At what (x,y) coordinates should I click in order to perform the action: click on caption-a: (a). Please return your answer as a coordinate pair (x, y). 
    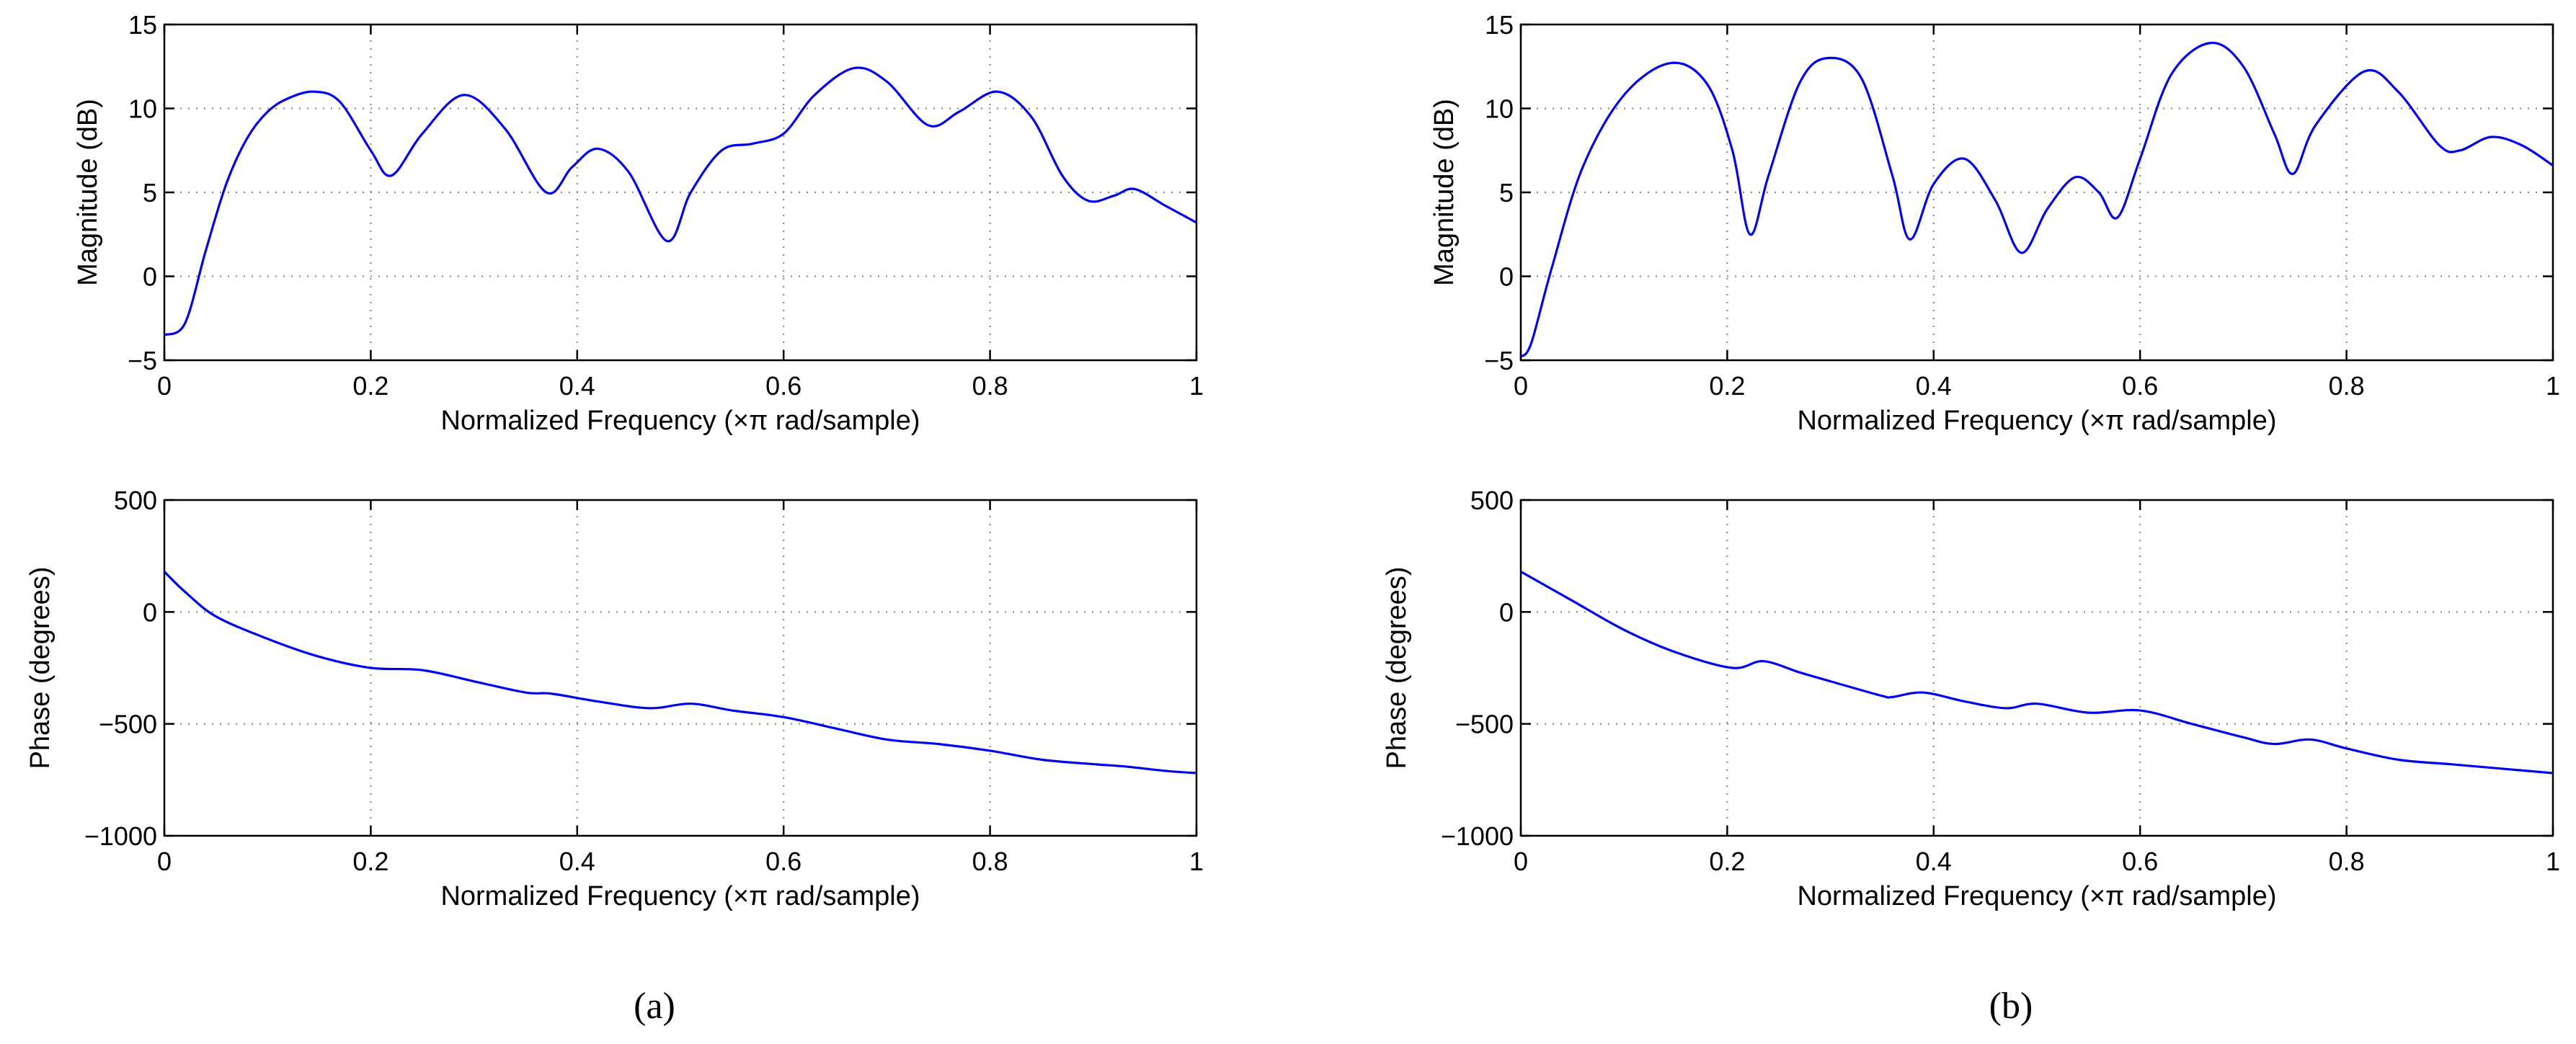
    Looking at the image, I should click on (654, 1006).